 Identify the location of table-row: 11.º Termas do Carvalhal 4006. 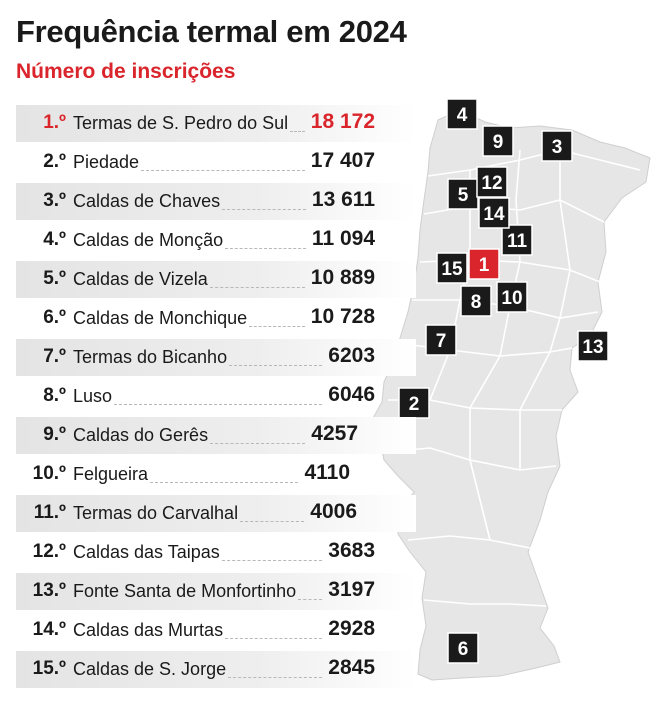
(215, 513).